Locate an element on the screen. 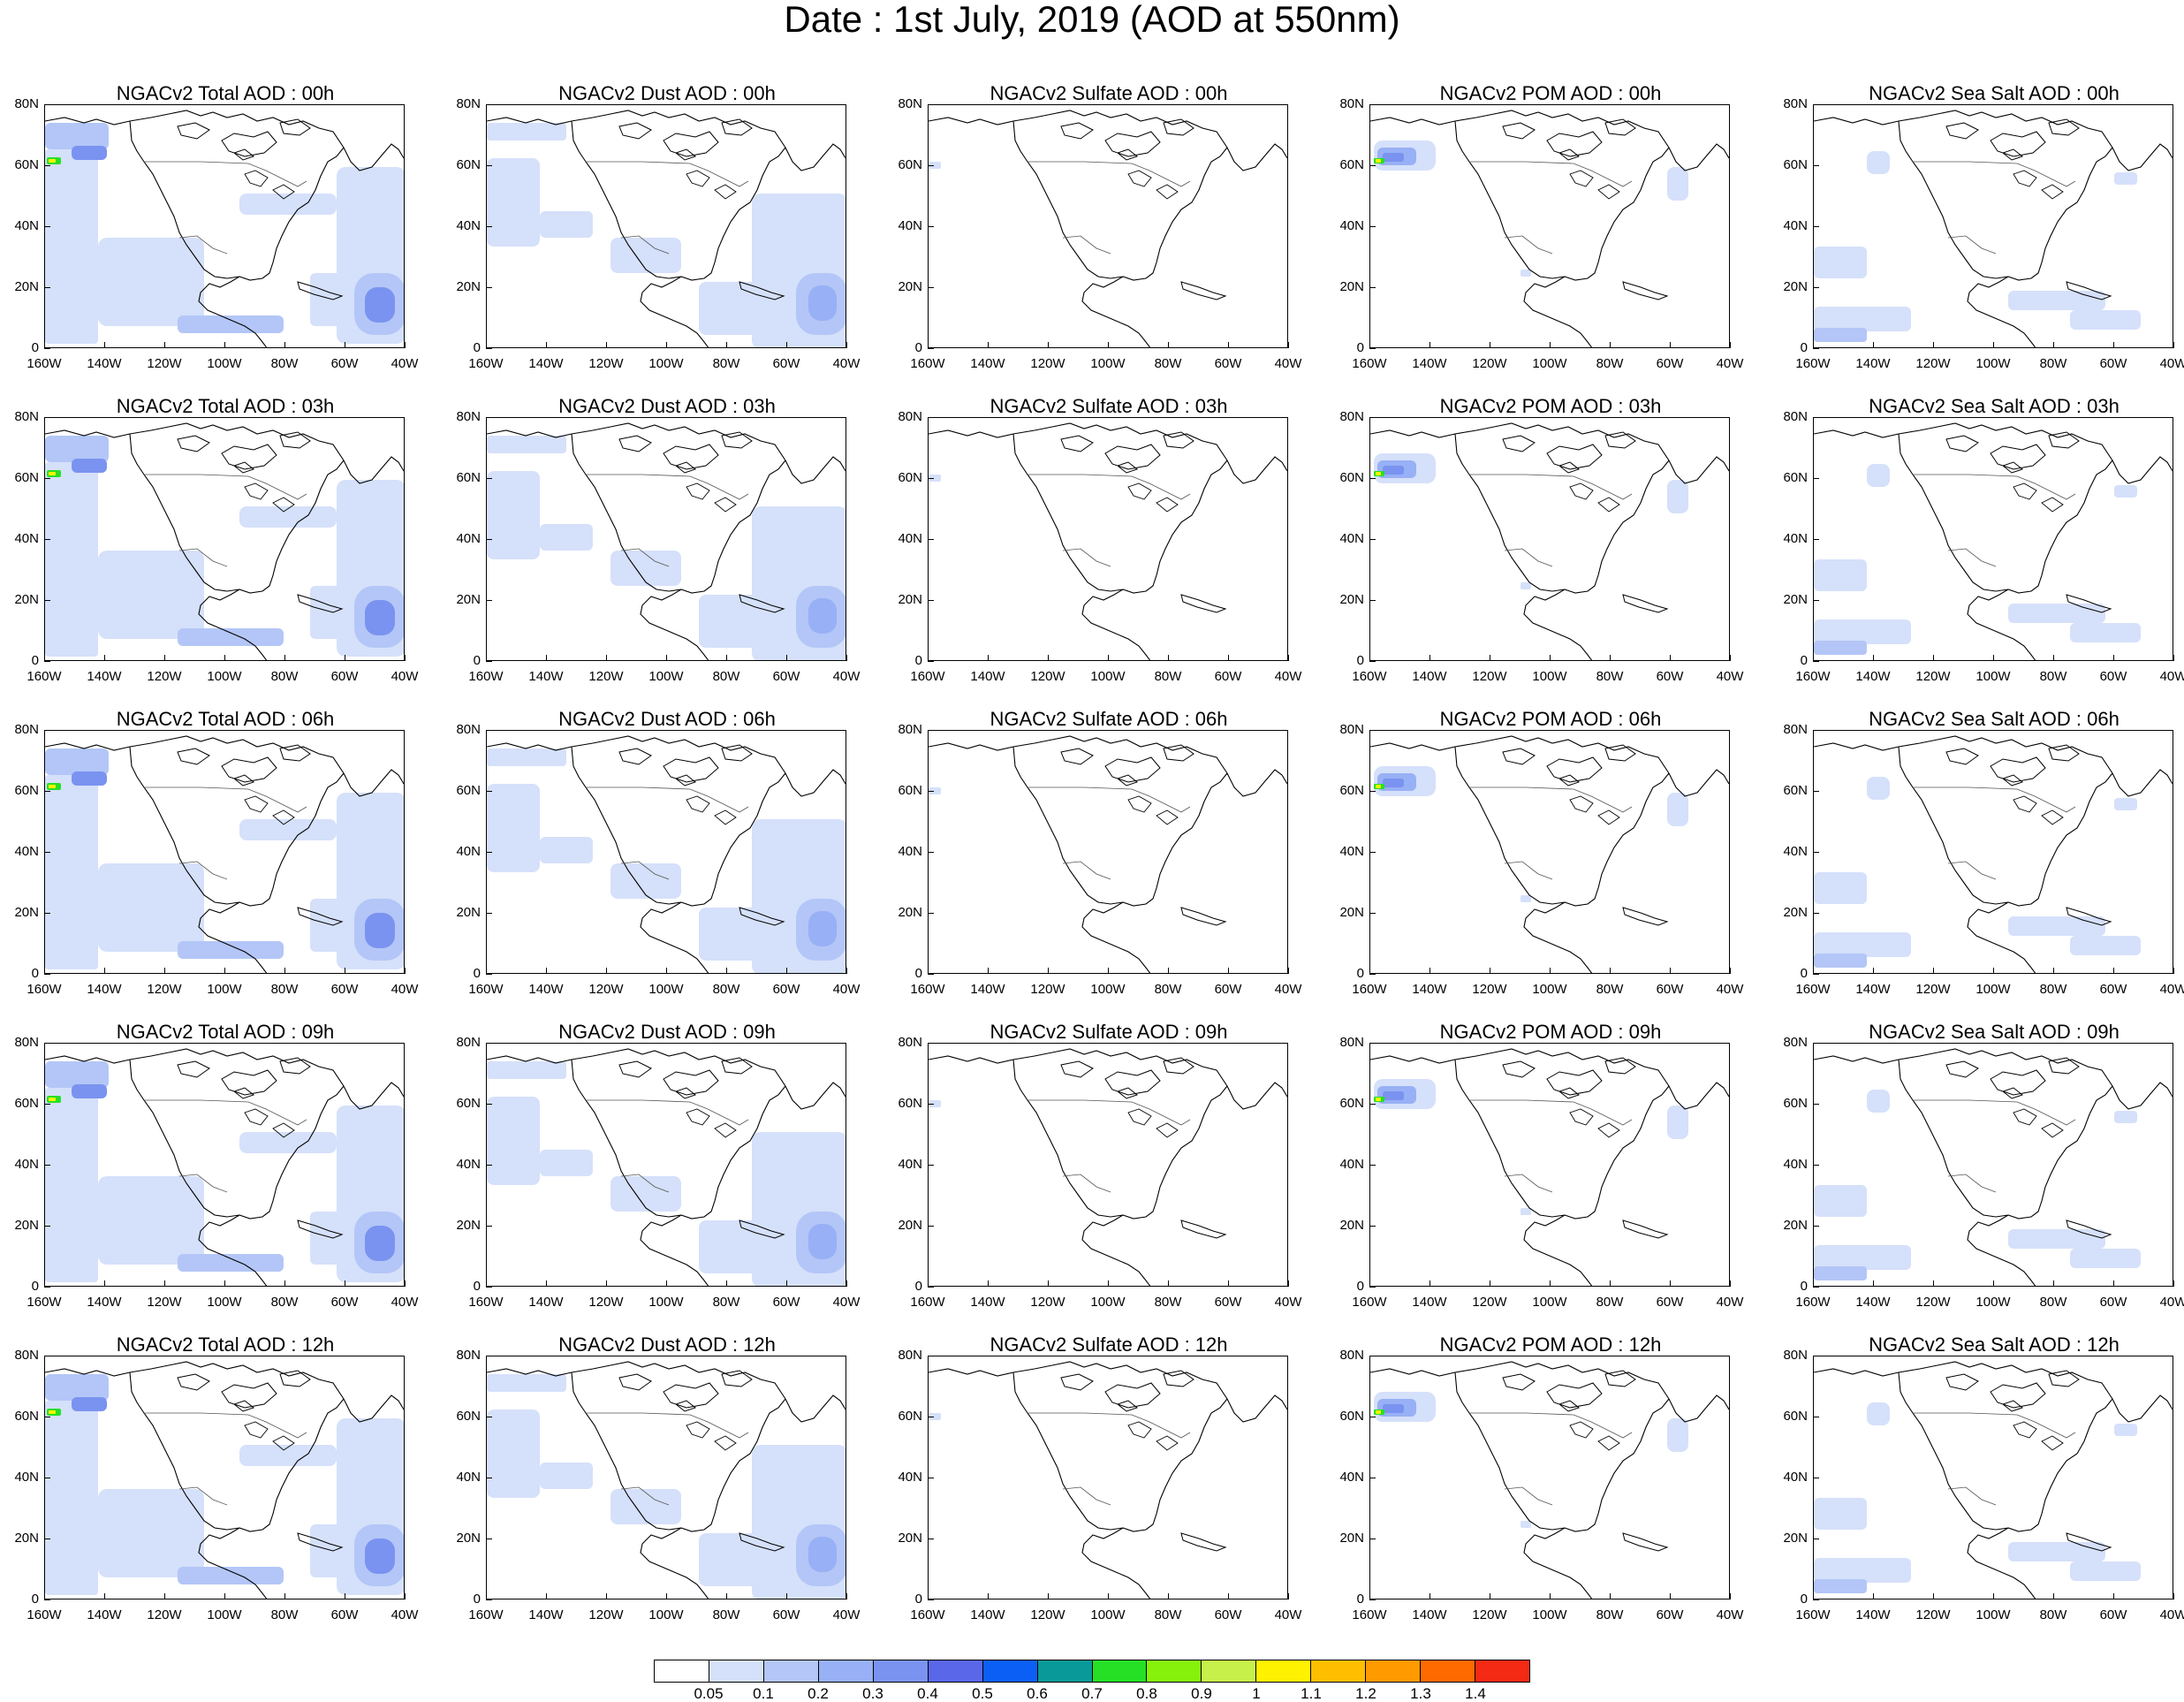  lon-tick-label: 120W is located at coordinates (164, 1614).